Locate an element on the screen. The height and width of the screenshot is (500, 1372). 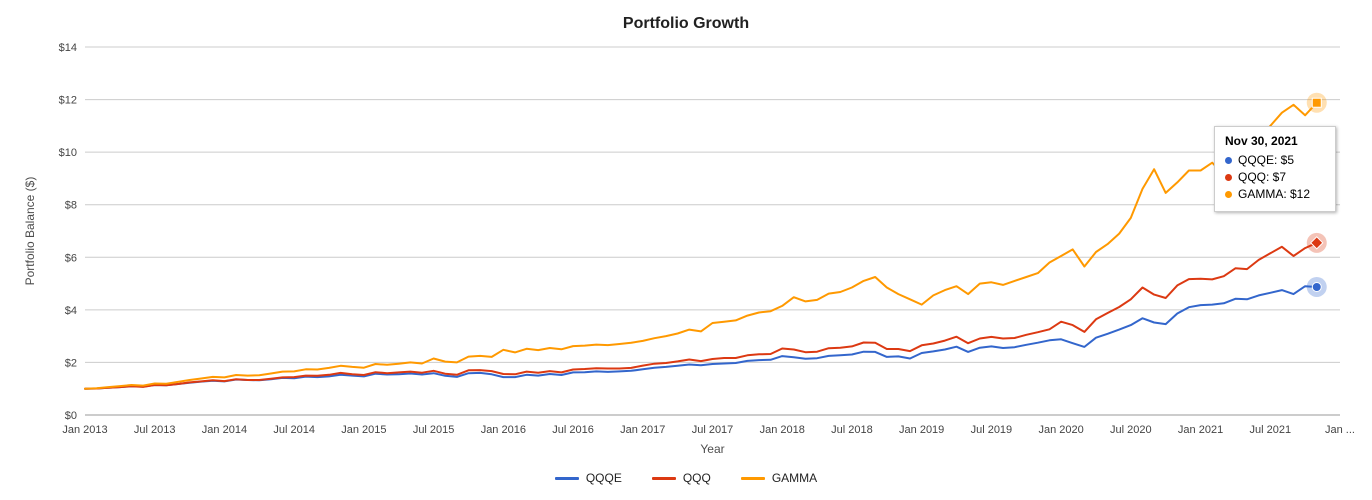
point-marker-gamma is located at coordinates (1316, 102).